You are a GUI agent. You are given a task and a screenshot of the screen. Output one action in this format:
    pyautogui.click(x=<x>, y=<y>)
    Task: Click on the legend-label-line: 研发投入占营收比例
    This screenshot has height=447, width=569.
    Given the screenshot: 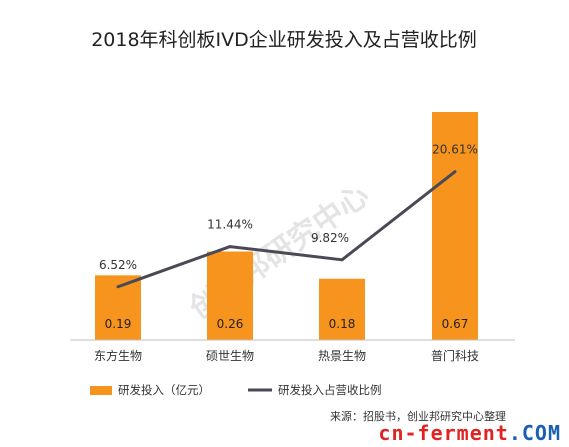 What is the action you would take?
    pyautogui.click(x=330, y=390)
    